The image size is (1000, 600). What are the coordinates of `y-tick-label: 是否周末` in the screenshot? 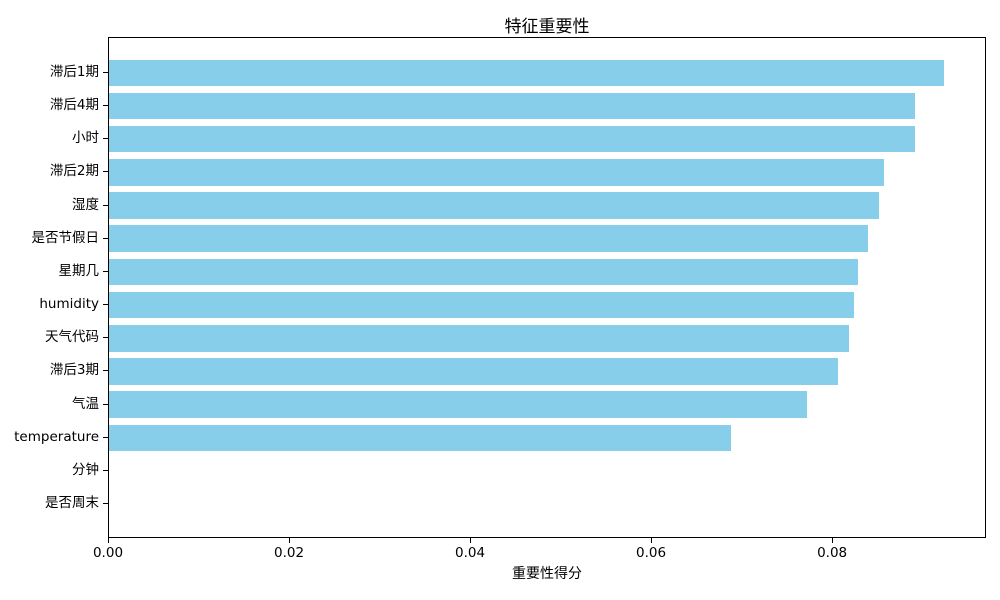 It's located at (72, 503).